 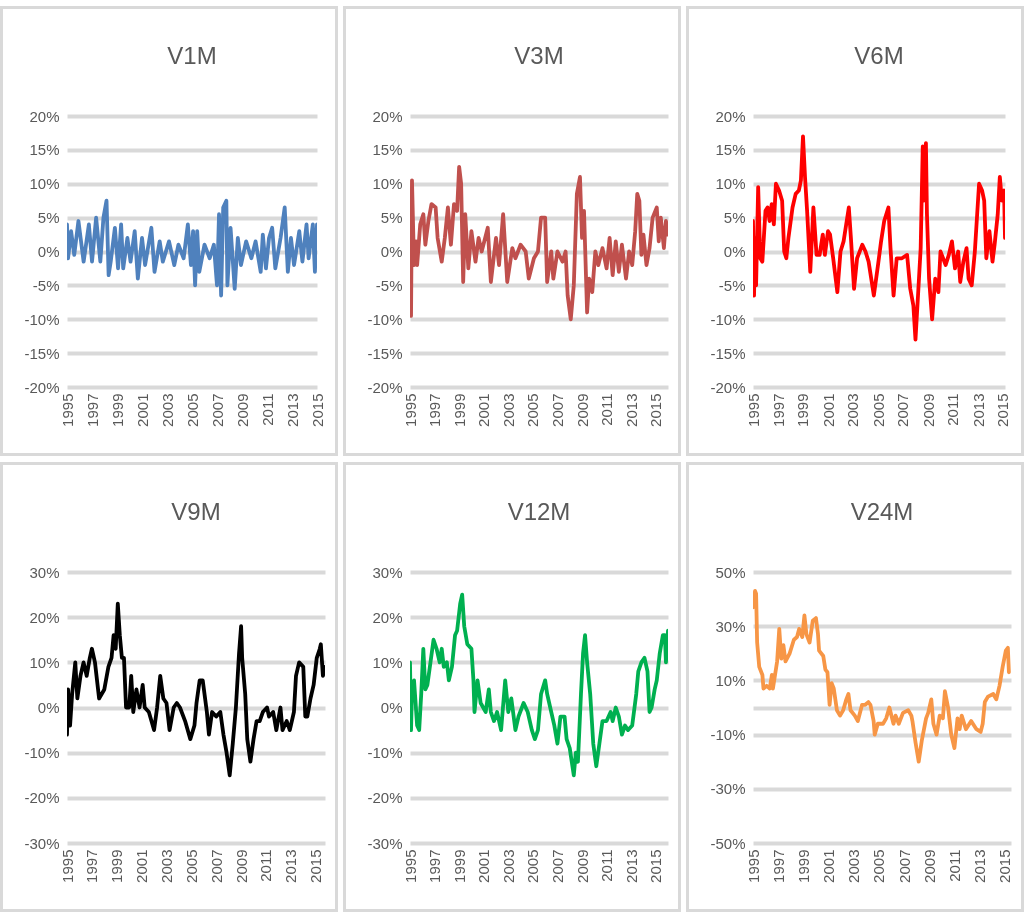 What do you see at coordinates (196, 511) in the screenshot?
I see `chart-title: V9M` at bounding box center [196, 511].